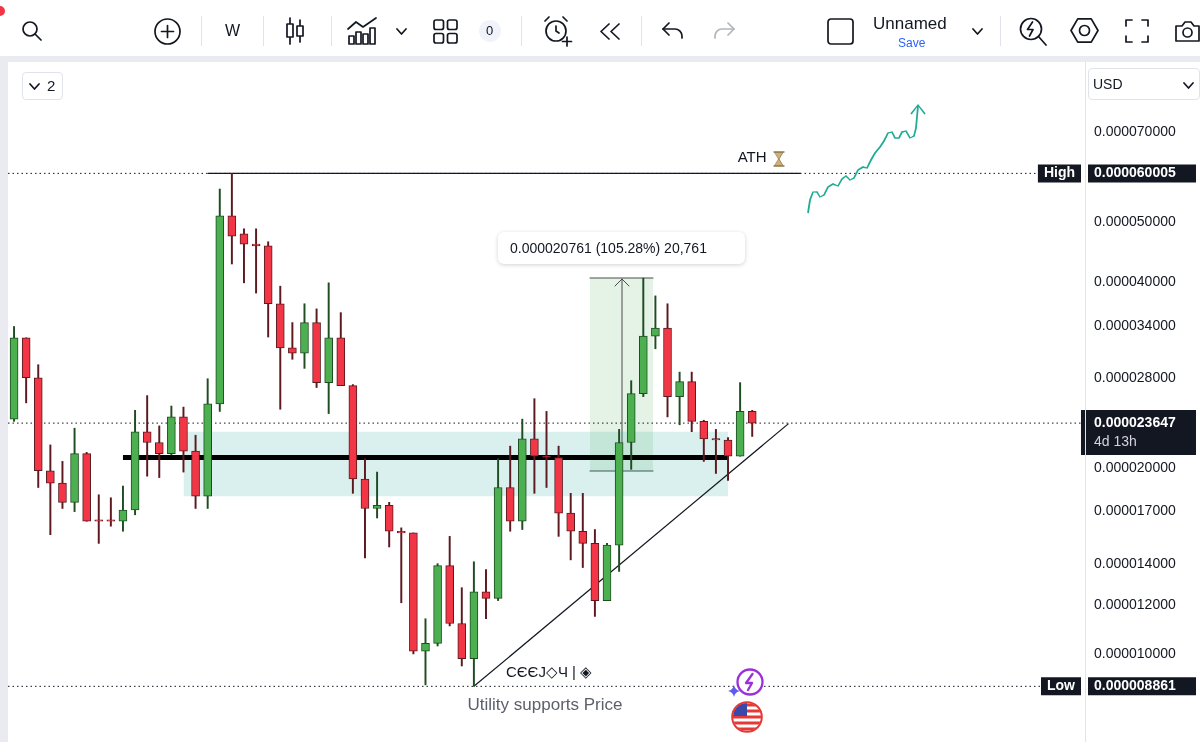 The image size is (1200, 742). Describe the element at coordinates (1135, 130) in the screenshot. I see `y-tick-label: 0.000070000` at that location.